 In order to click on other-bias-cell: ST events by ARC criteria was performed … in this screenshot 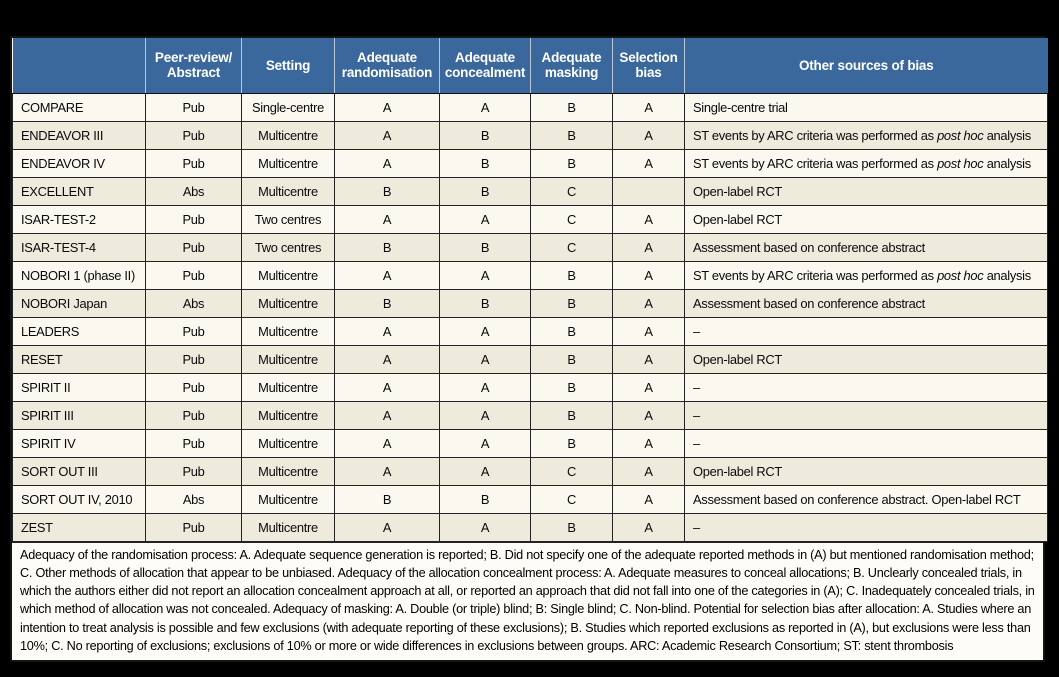, I will do `click(866, 163)`.